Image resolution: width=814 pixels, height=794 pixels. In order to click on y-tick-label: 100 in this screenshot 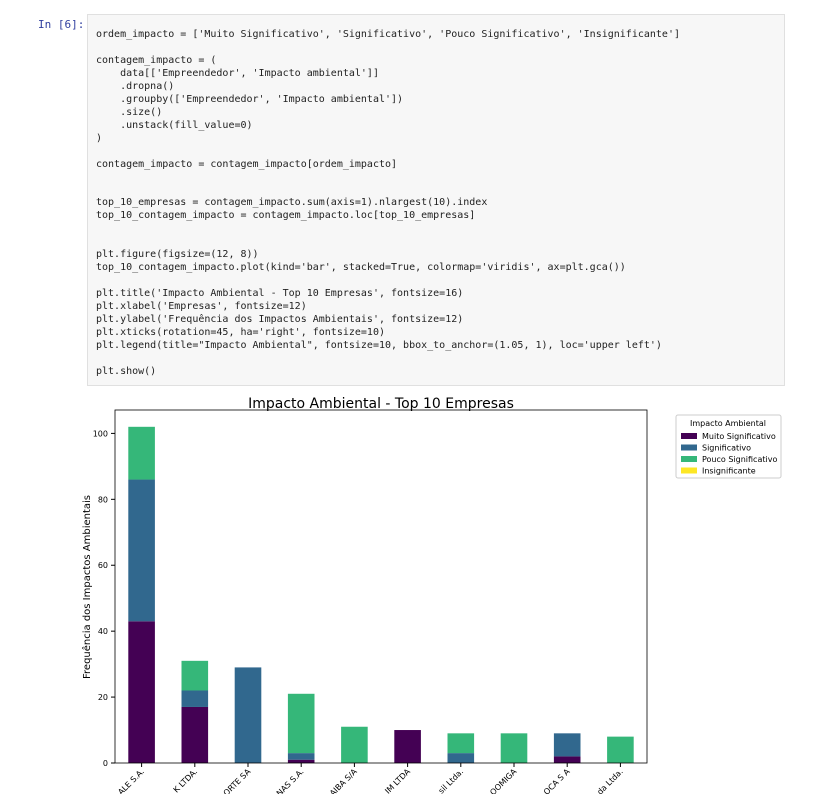, I will do `click(100, 433)`.